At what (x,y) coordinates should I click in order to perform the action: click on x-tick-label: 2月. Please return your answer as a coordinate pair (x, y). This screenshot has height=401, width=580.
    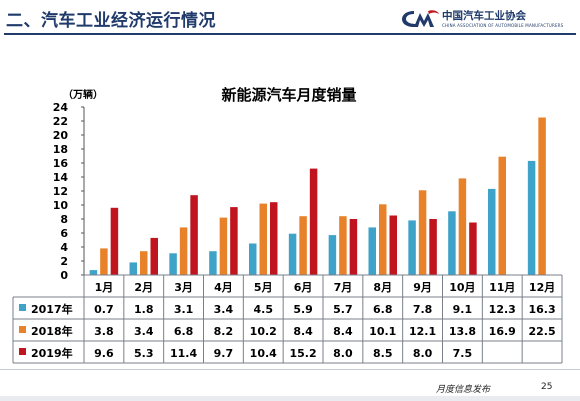
    Looking at the image, I should click on (143, 287).